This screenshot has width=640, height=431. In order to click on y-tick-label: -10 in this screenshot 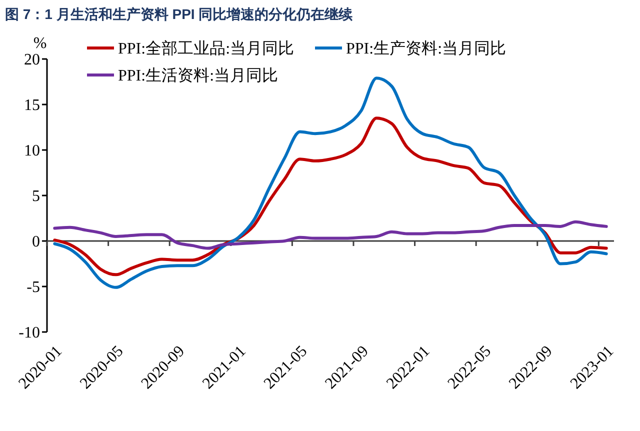, I will do `click(29, 333)`.